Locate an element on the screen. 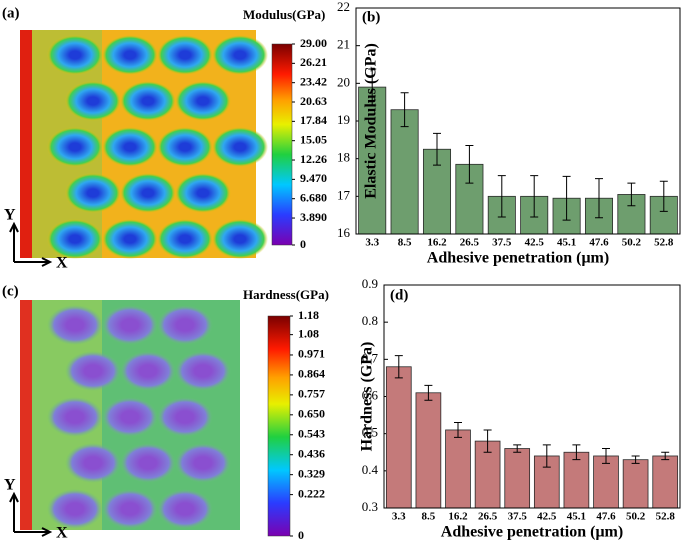 The height and width of the screenshot is (545, 685). colorbar-tick-label: 29.00 is located at coordinates (313, 43).